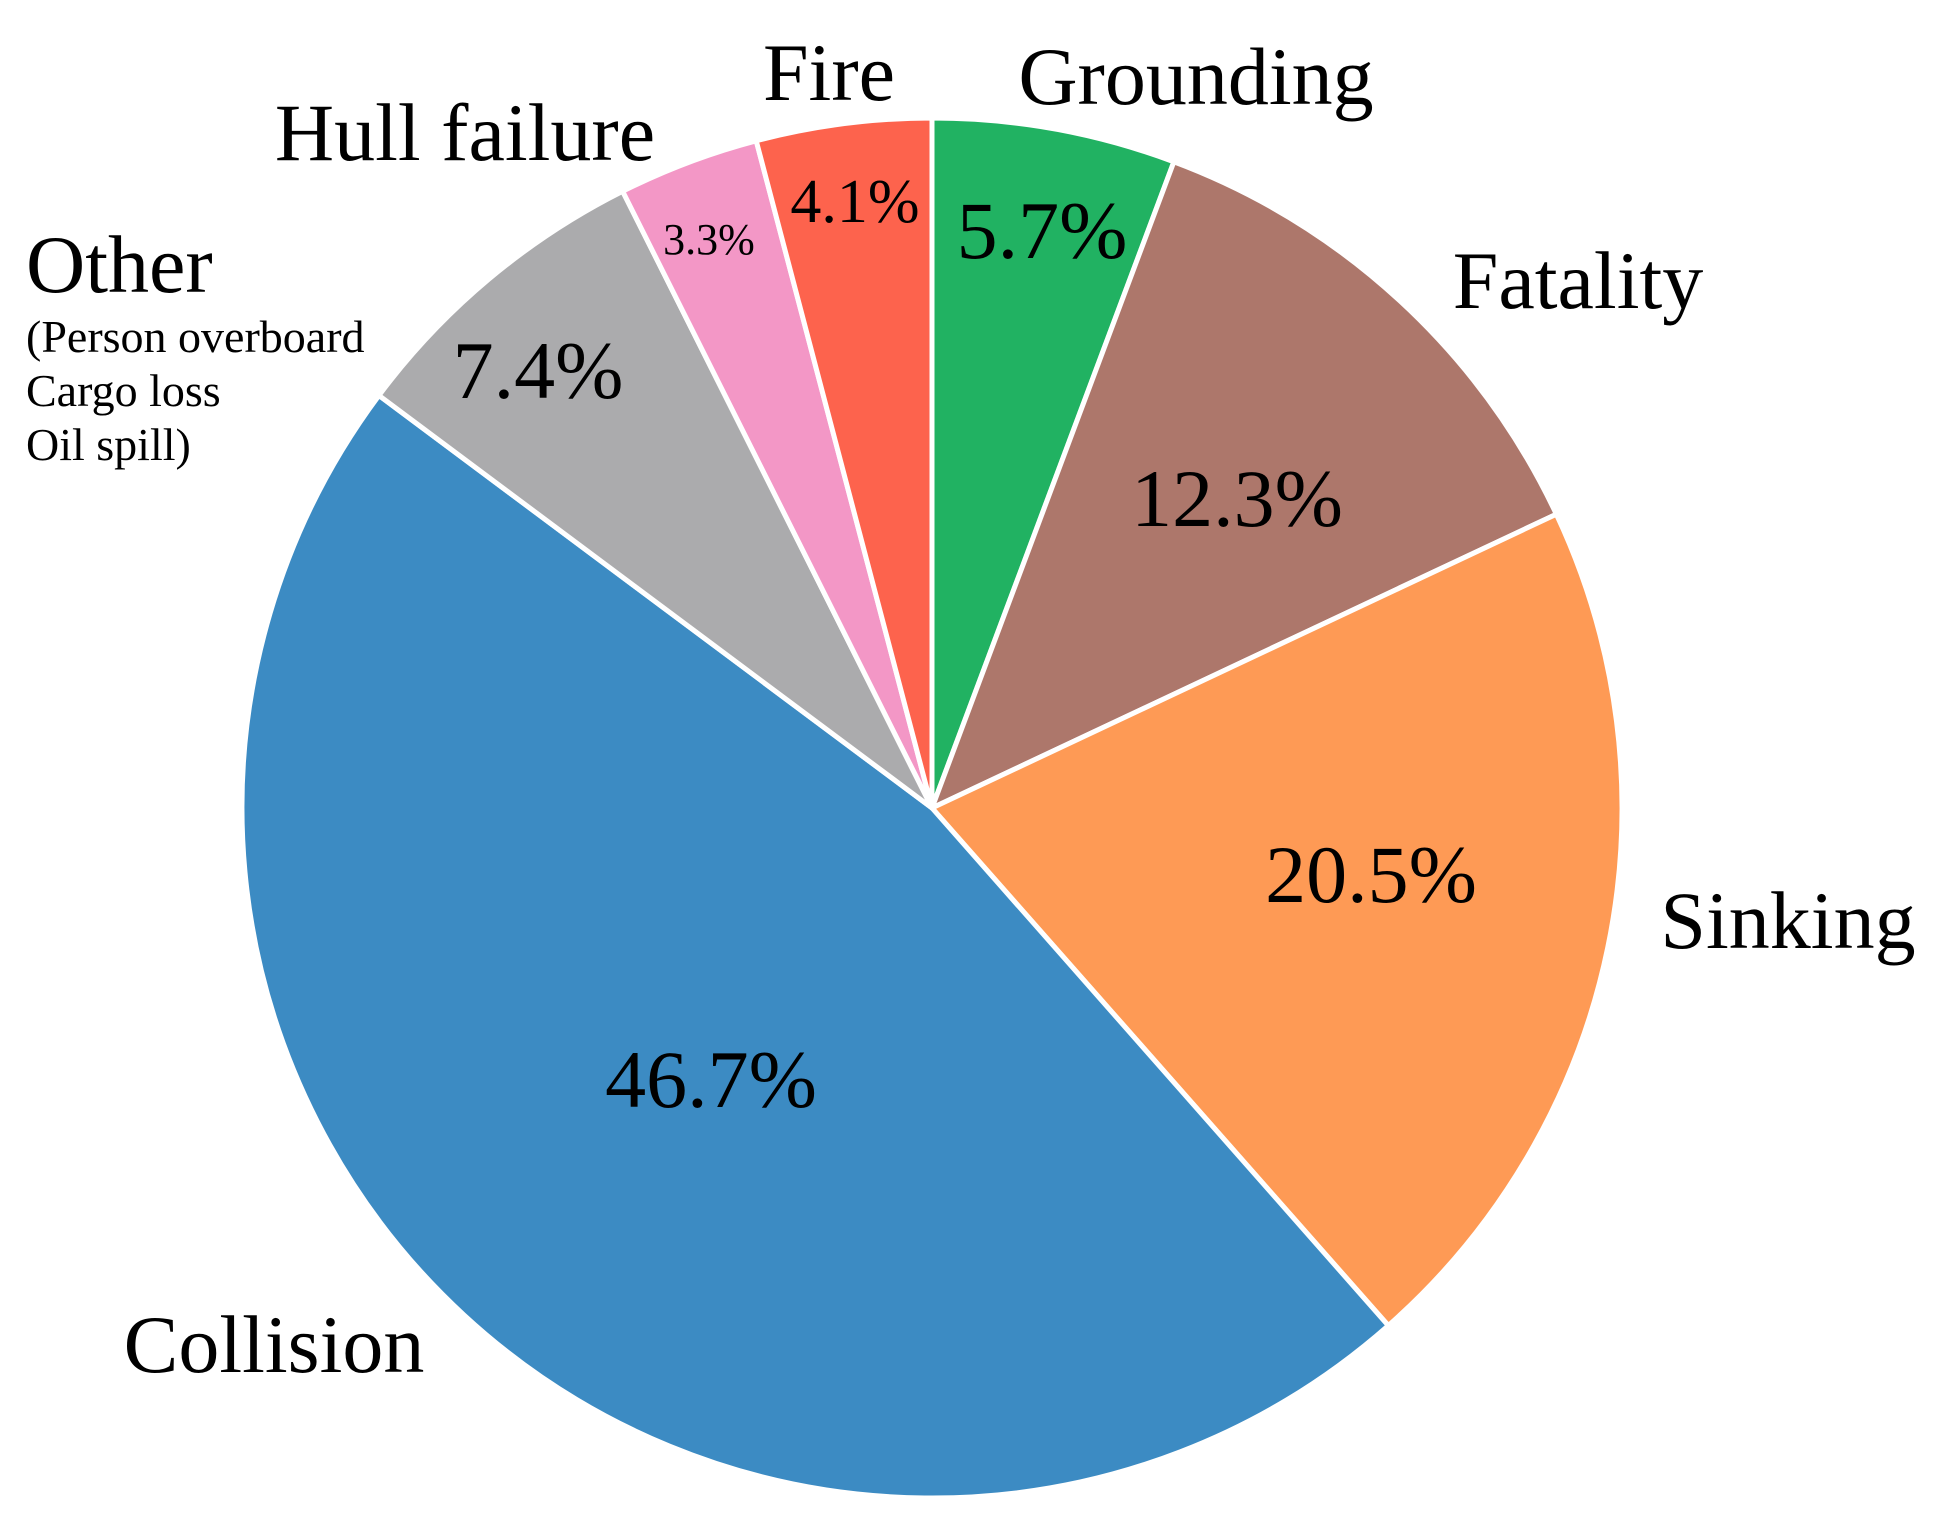 This screenshot has height=1520, width=1941. What do you see at coordinates (119, 264) in the screenshot?
I see `category-label-other: Other` at bounding box center [119, 264].